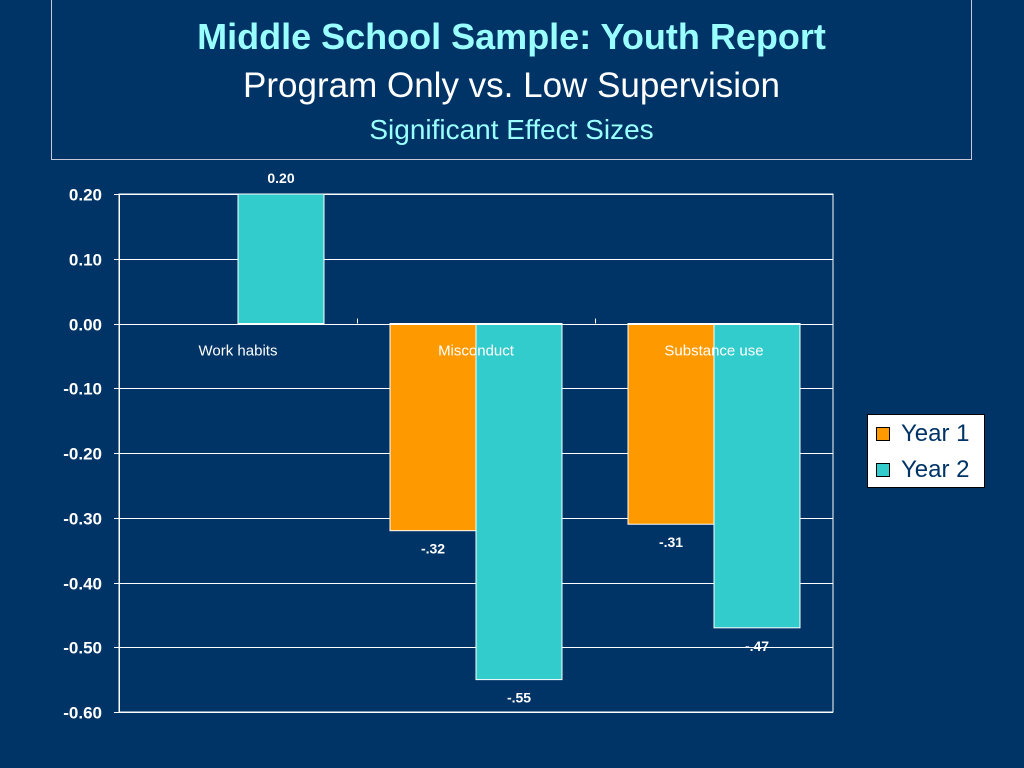  What do you see at coordinates (671, 542) in the screenshot?
I see `data-label: -.31` at bounding box center [671, 542].